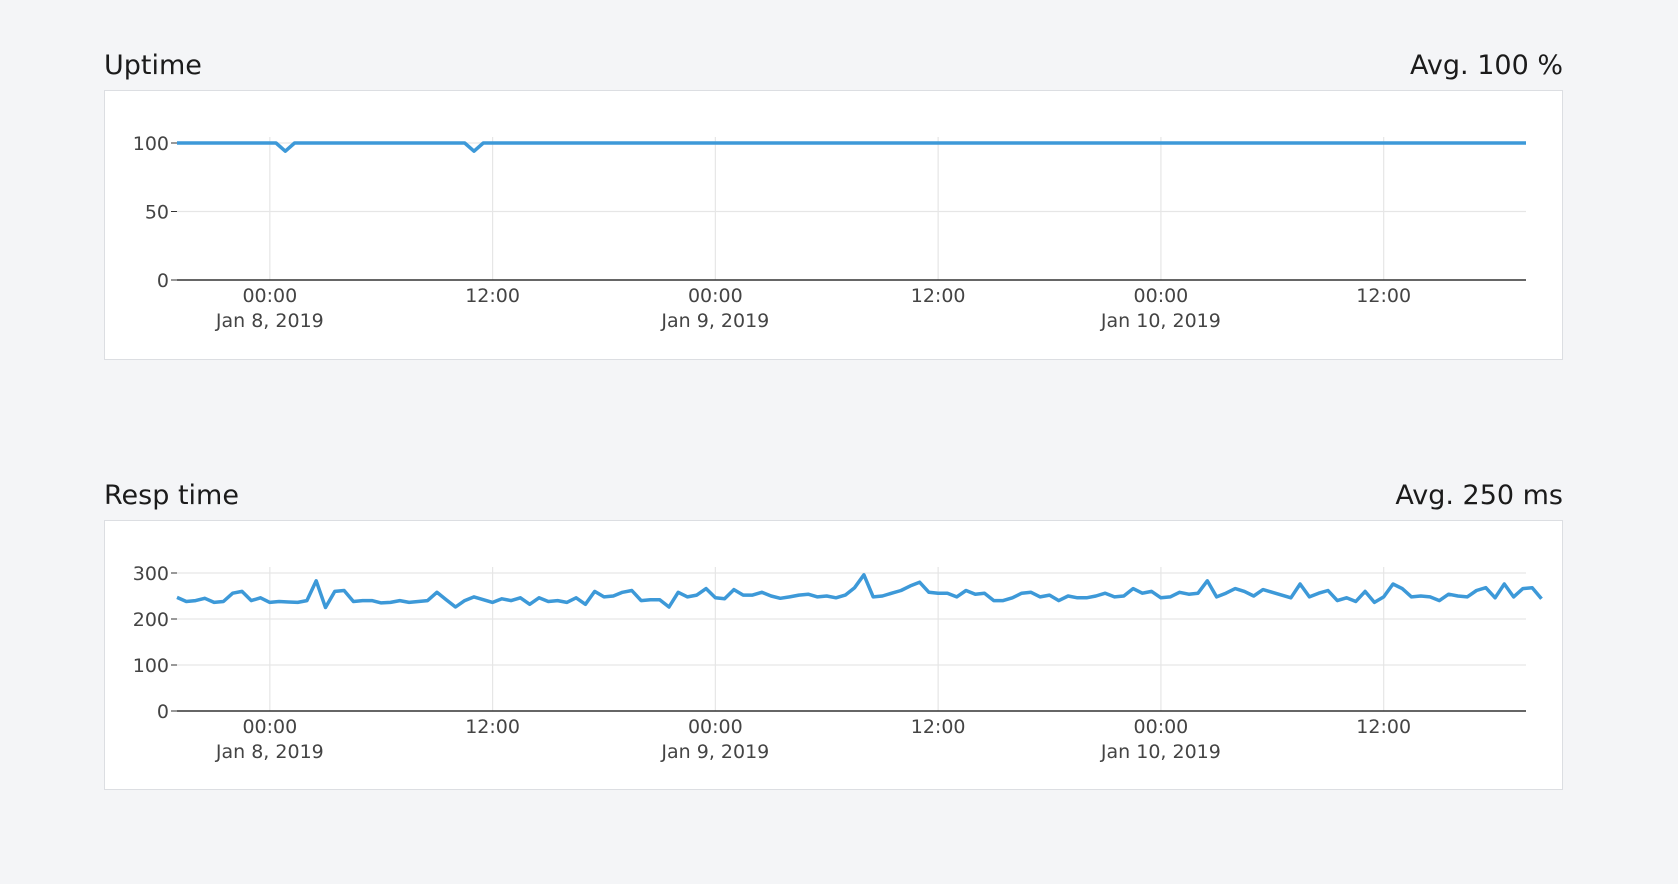 The image size is (1678, 884). I want to click on uptime-ytick-label: 100, so click(151, 144).